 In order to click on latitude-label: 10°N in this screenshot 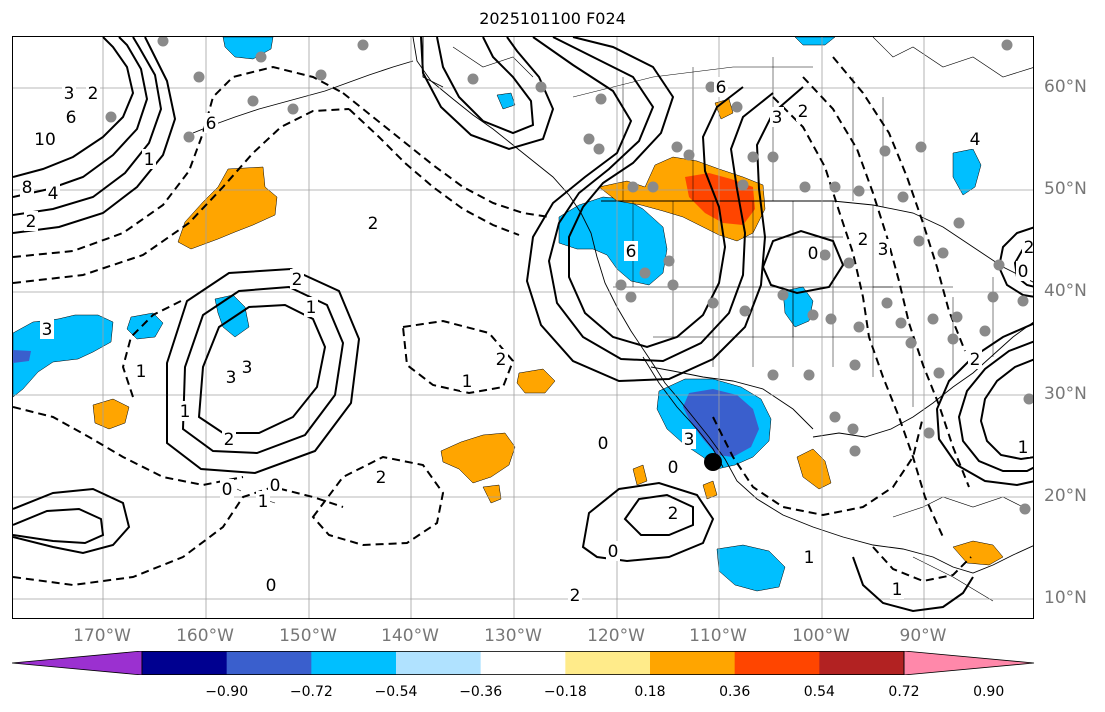, I will do `click(1065, 598)`.